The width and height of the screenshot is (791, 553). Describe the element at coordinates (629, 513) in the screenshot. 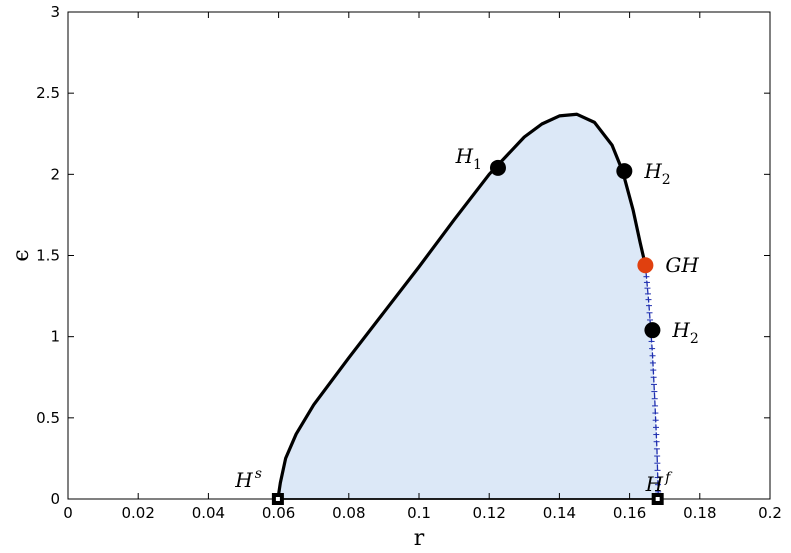

I see `x-tick-label: 0.16` at that location.